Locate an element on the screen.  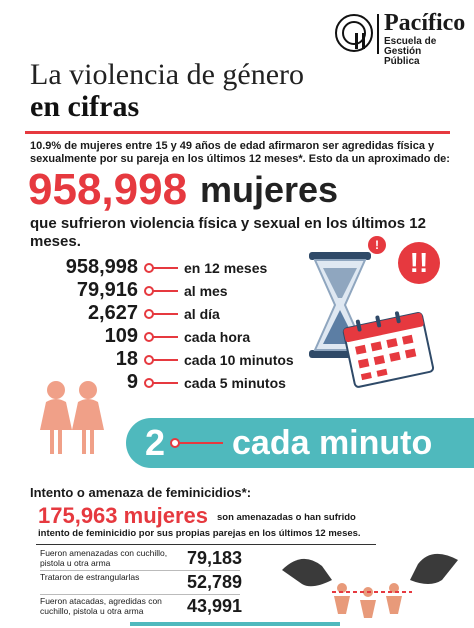
page-title-line1: La violencia de género is located at coordinates (167, 74).